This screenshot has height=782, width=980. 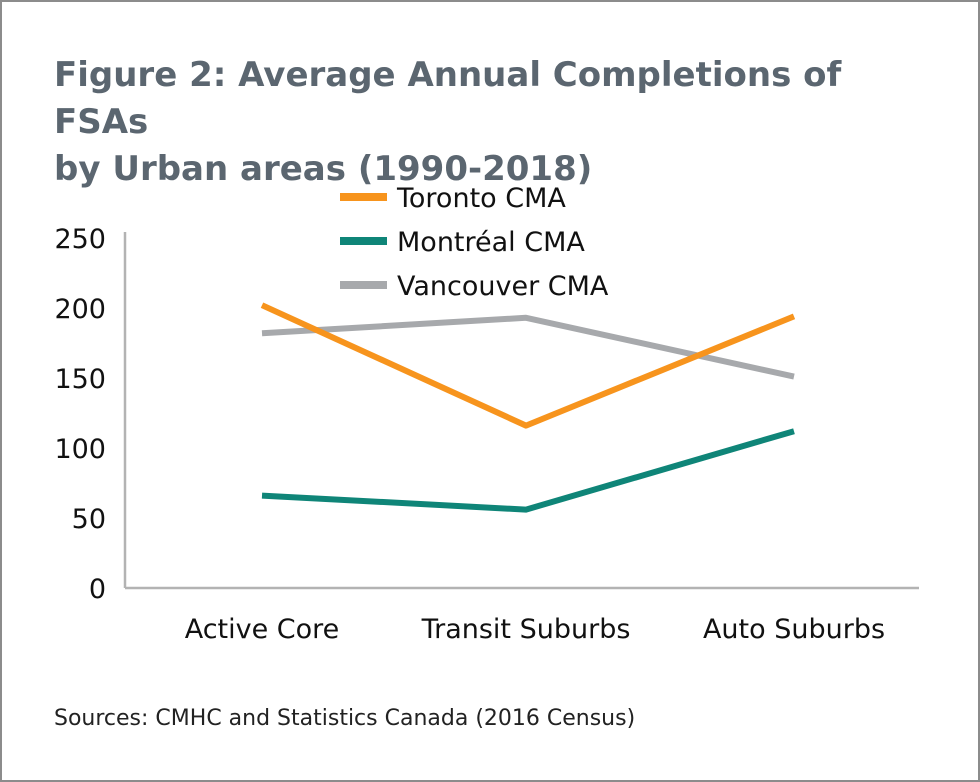 What do you see at coordinates (80, 414) in the screenshot?
I see `y-tick-labels: 0 50 100 150 200 250` at bounding box center [80, 414].